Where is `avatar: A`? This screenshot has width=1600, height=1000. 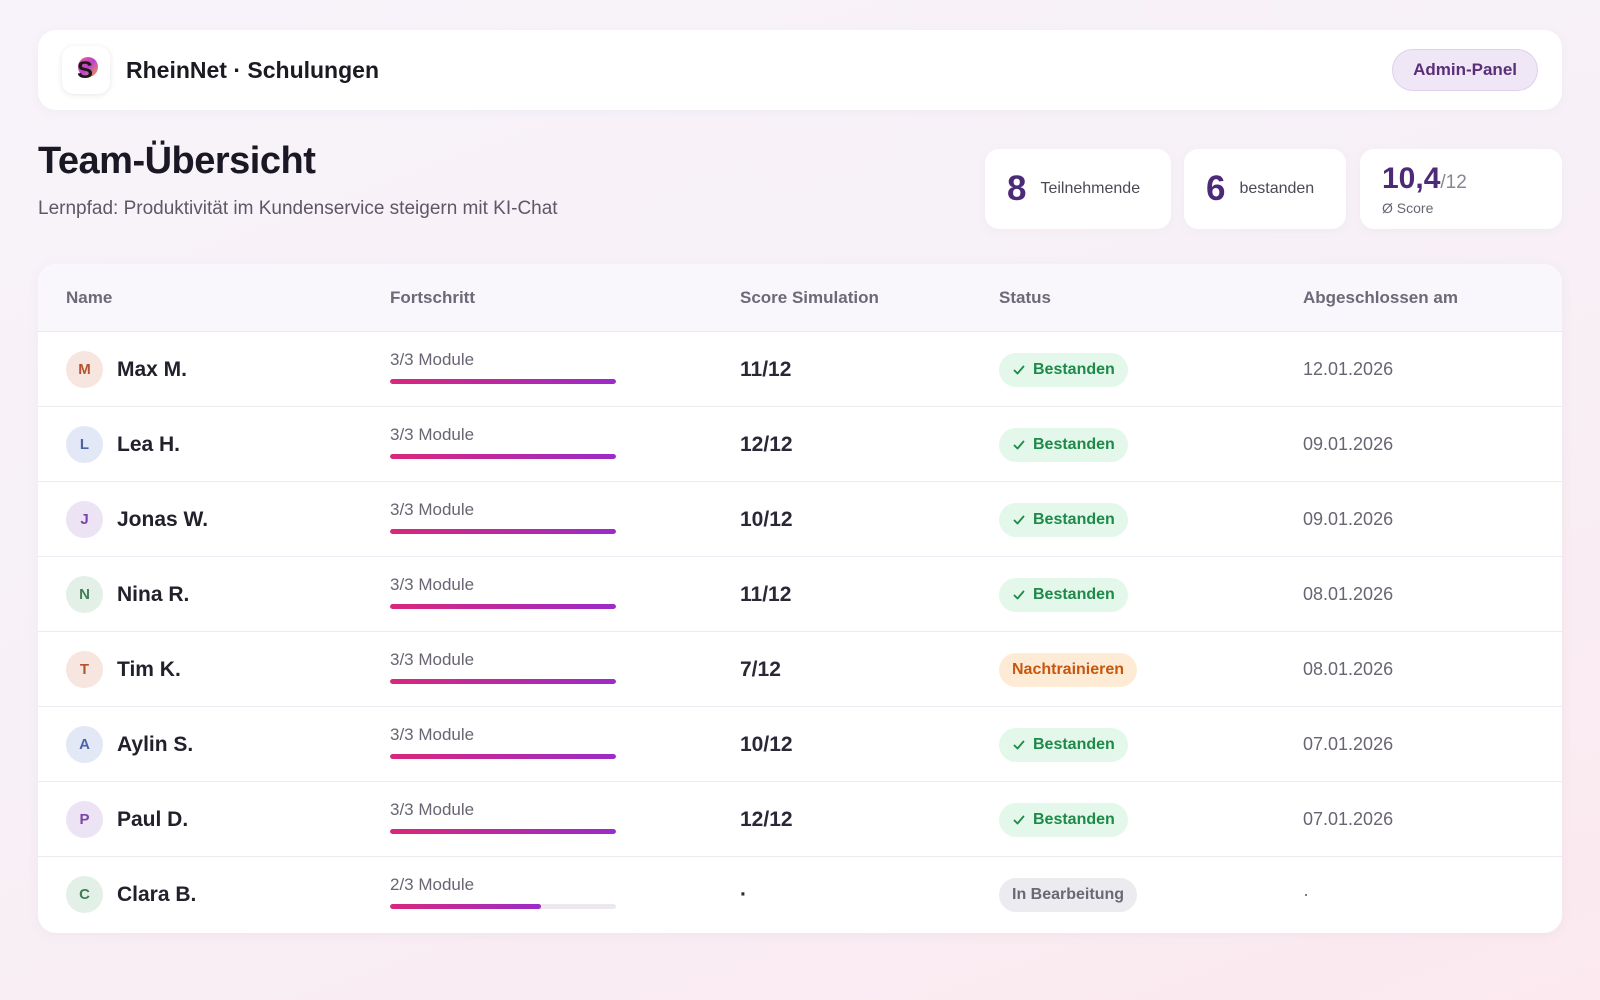 avatar: A is located at coordinates (84, 744).